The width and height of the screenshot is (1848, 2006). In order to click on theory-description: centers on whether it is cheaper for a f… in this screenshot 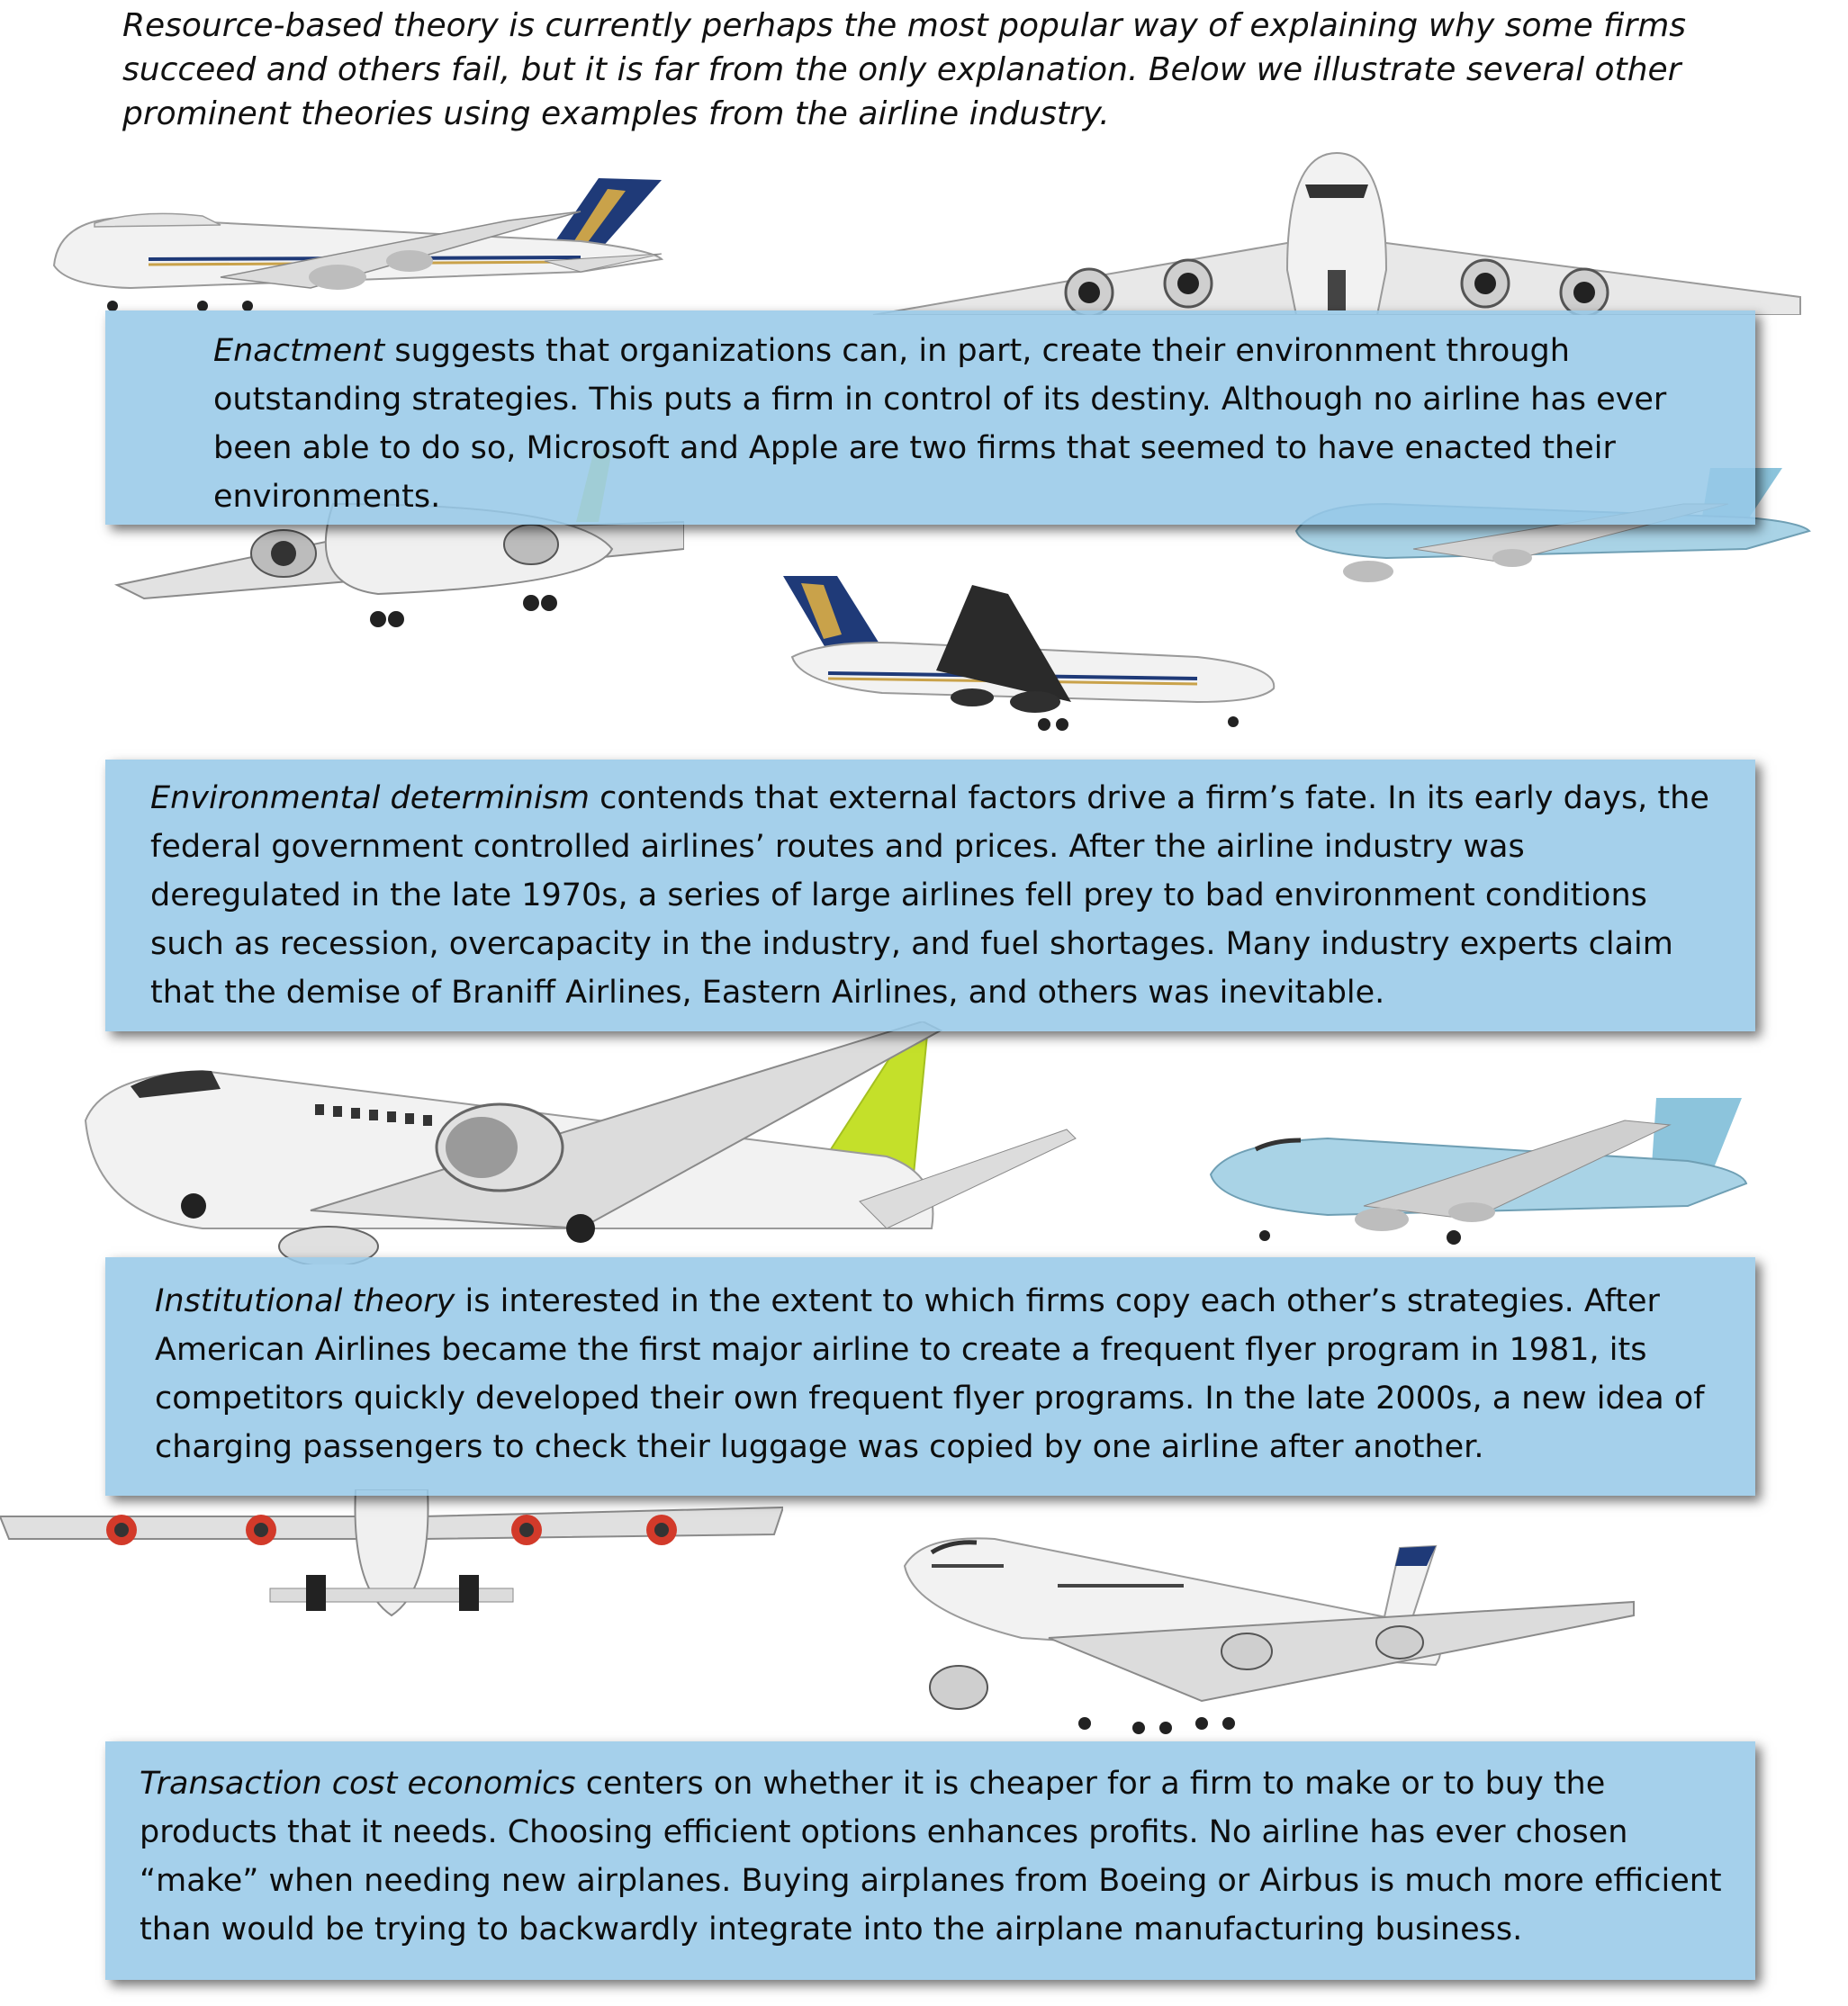, I will do `click(931, 1857)`.